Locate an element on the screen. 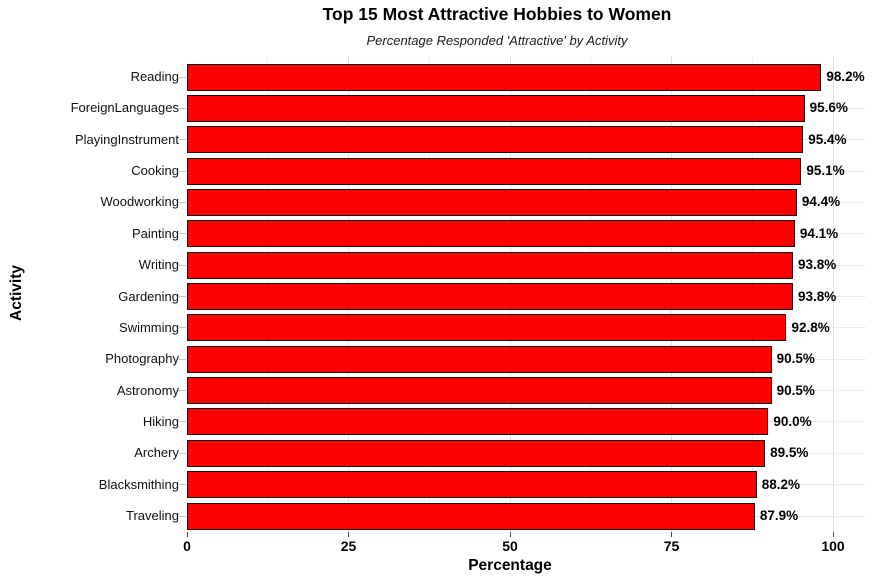 This screenshot has height=584, width=872. y-axis-category-label: Astronomy is located at coordinates (147, 390).